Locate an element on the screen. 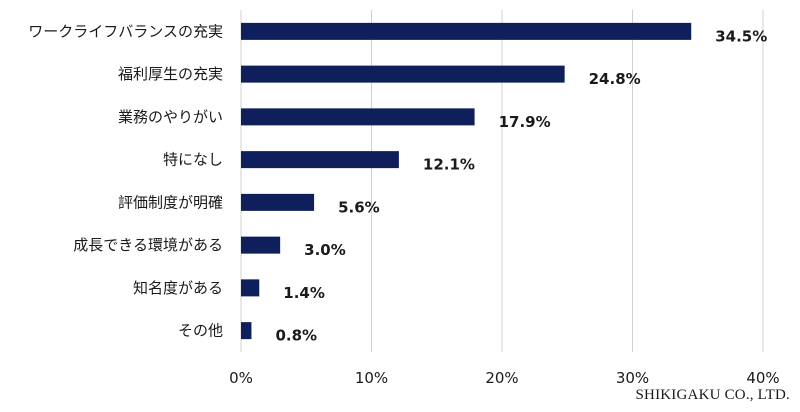  category-label: 業務のやりがい is located at coordinates (170, 117).